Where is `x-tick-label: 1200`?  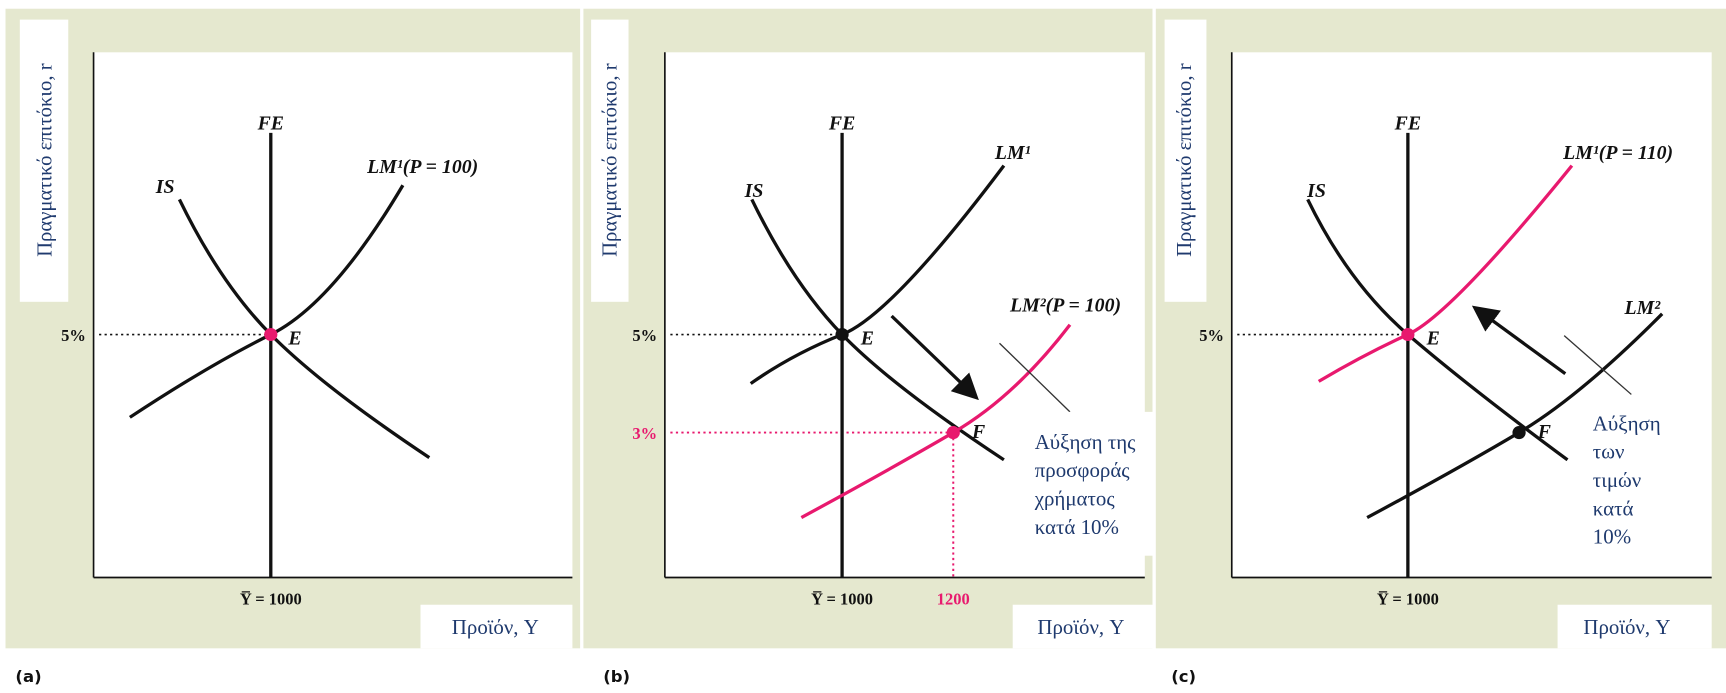 x-tick-label: 1200 is located at coordinates (953, 599).